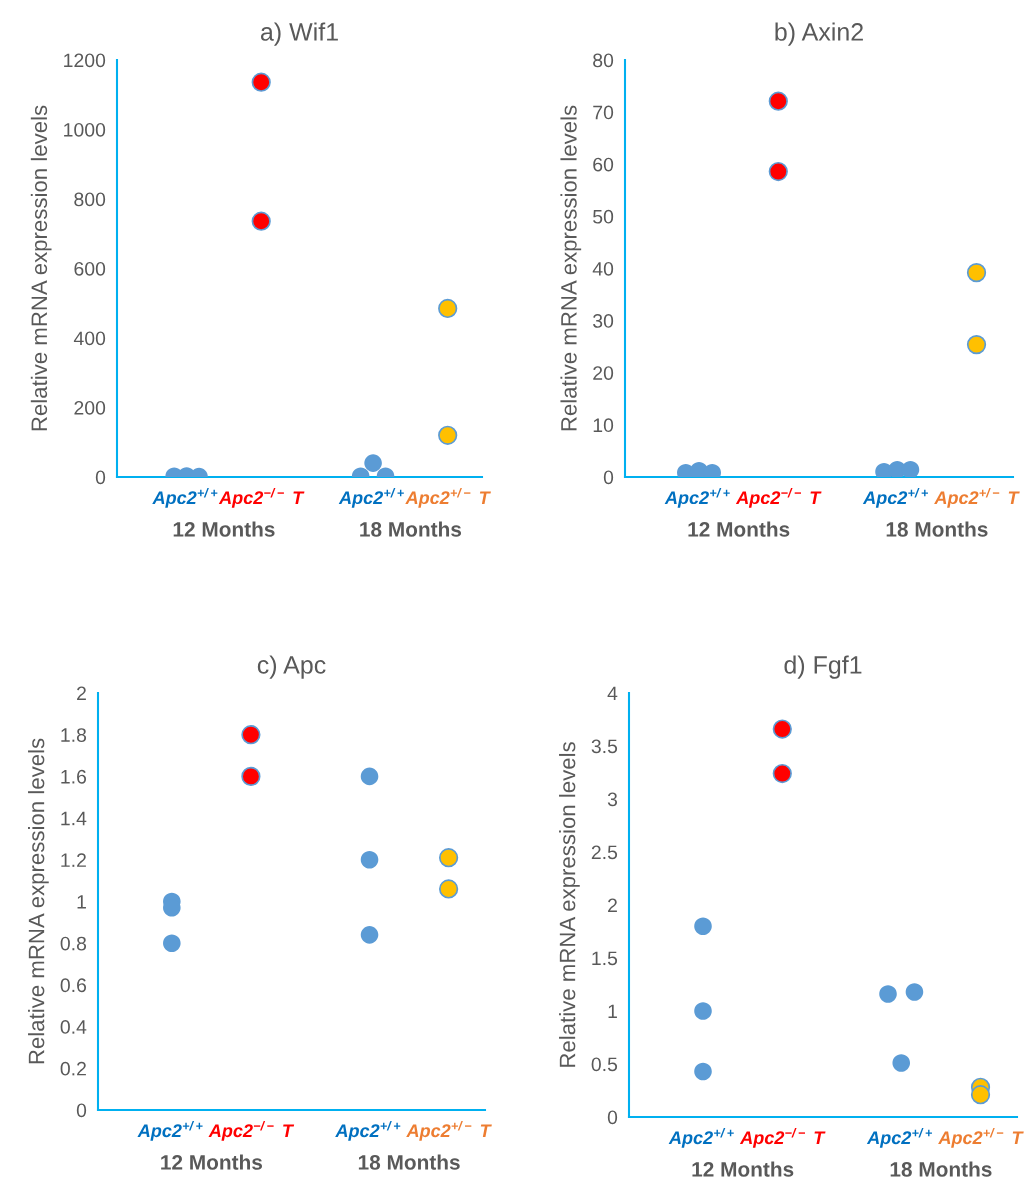  Describe the element at coordinates (823, 667) in the screenshot. I see `chart-title: d) Fgf1` at that location.